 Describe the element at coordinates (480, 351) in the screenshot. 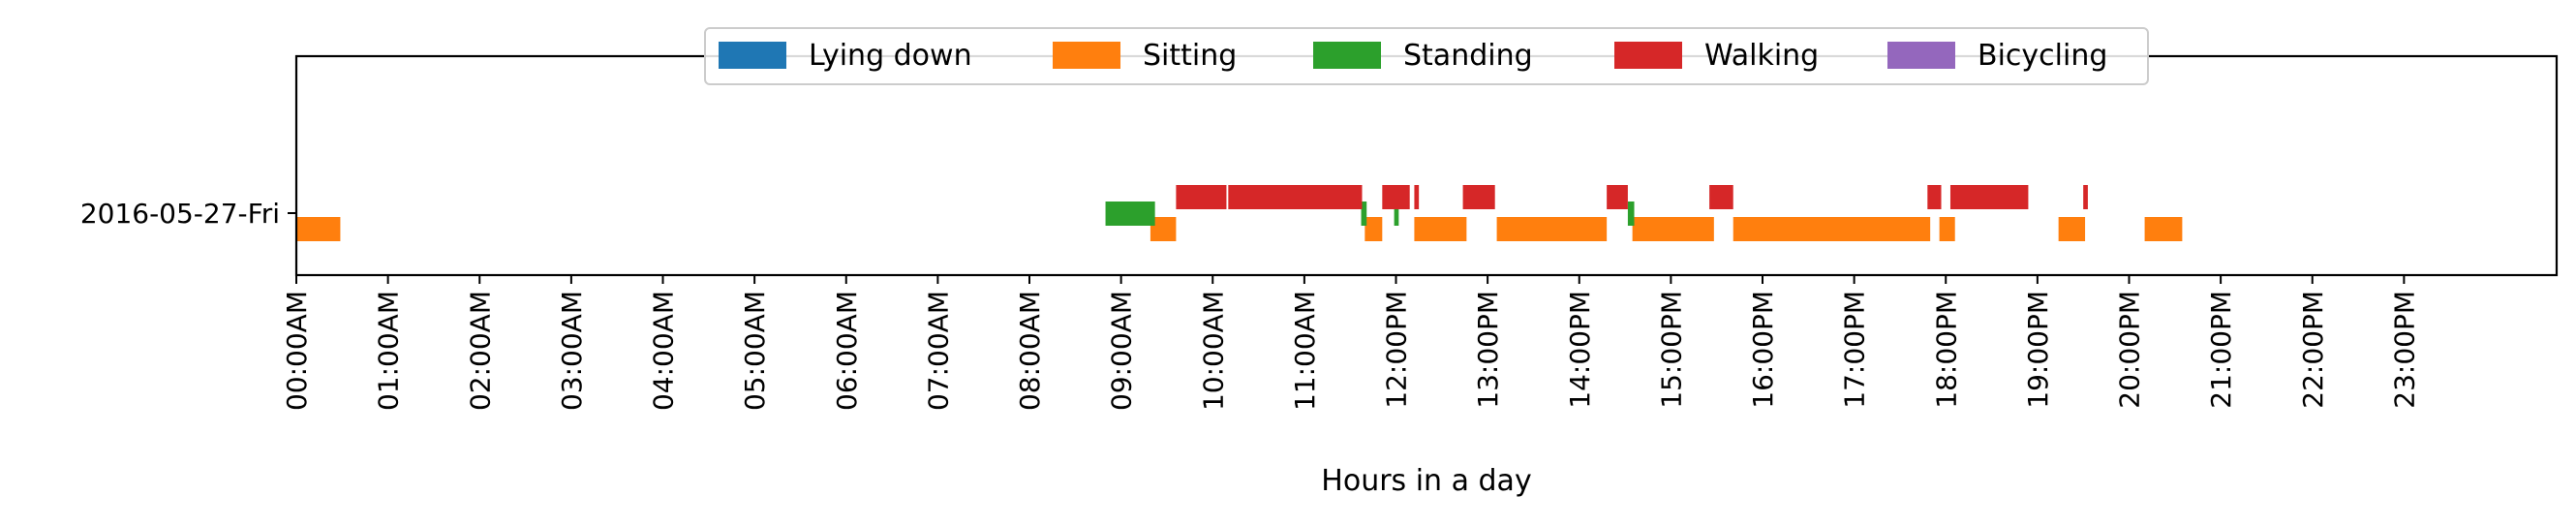

I see `x-tick-label: 02:00AM` at that location.